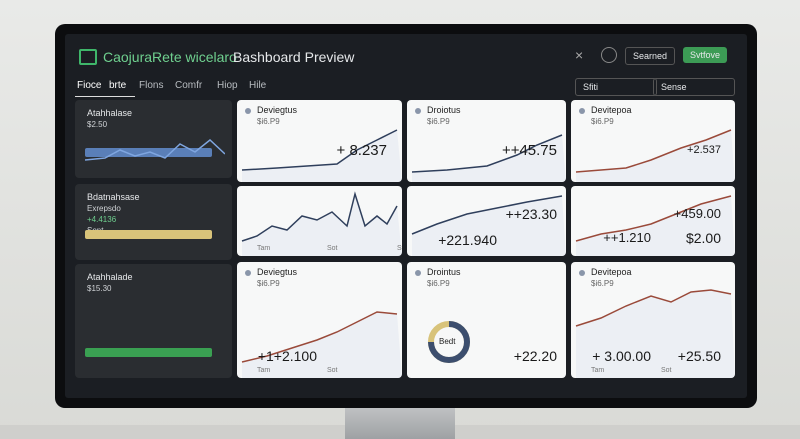  What do you see at coordinates (110, 277) in the screenshot?
I see `wallet-title: Atahhalade` at bounding box center [110, 277].